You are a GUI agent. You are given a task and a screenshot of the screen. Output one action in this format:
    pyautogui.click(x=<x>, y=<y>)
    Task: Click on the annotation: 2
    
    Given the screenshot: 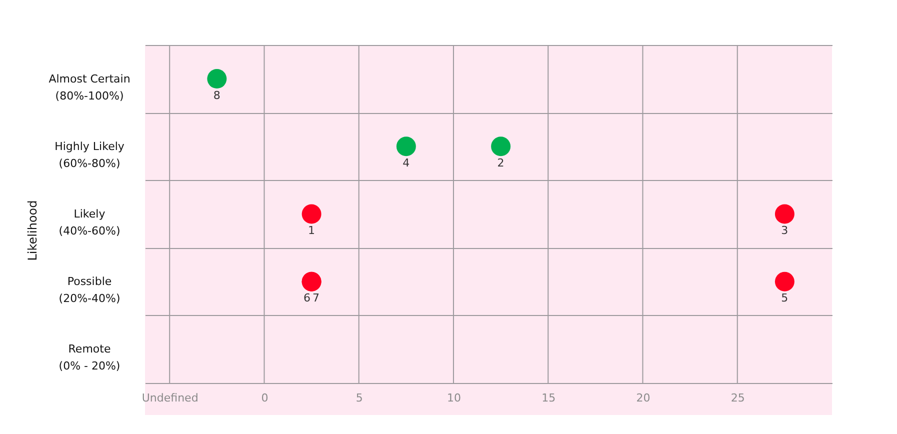 What is the action you would take?
    pyautogui.click(x=500, y=163)
    